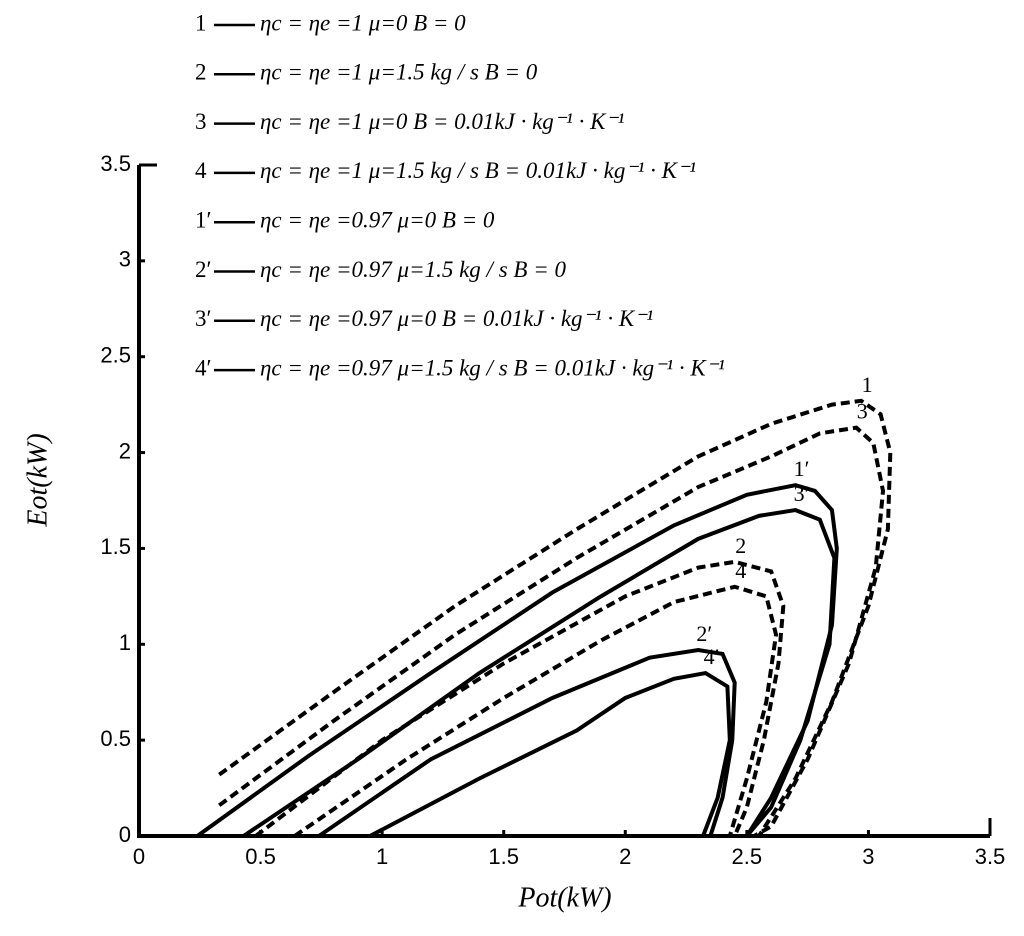 The width and height of the screenshot is (1024, 936). What do you see at coordinates (203, 219) in the screenshot?
I see `legend-name: 1′` at bounding box center [203, 219].